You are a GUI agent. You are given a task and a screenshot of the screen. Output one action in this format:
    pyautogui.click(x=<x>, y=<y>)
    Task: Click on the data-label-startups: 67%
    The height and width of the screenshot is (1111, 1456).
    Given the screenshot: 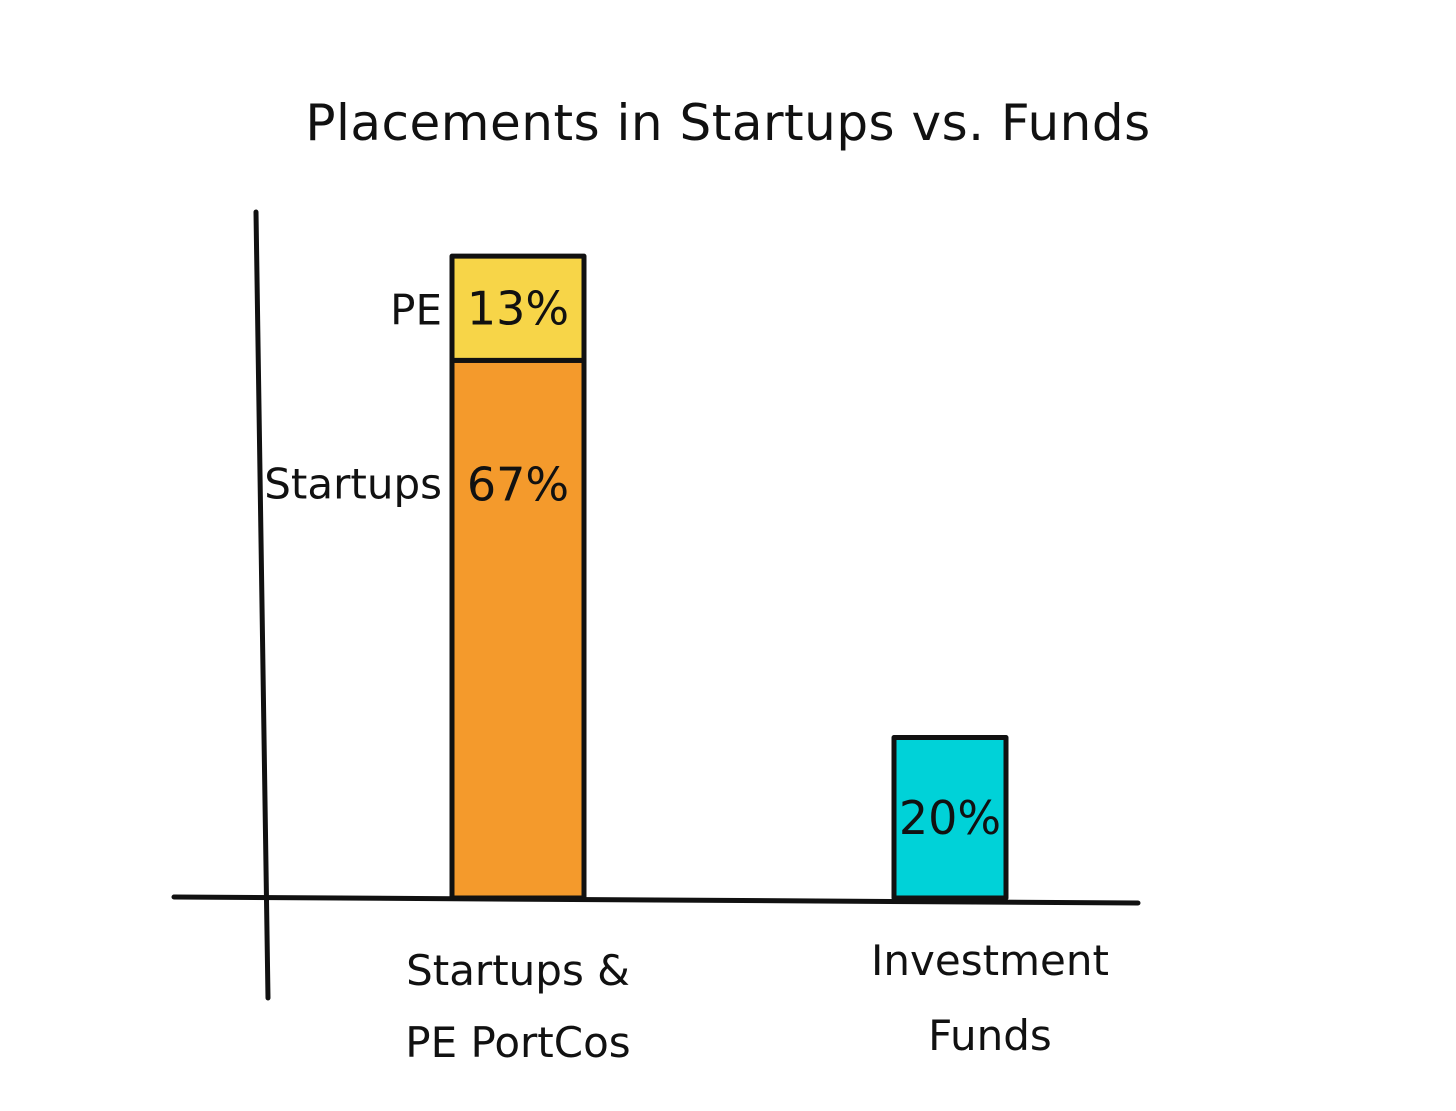 What is the action you would take?
    pyautogui.click(x=518, y=484)
    